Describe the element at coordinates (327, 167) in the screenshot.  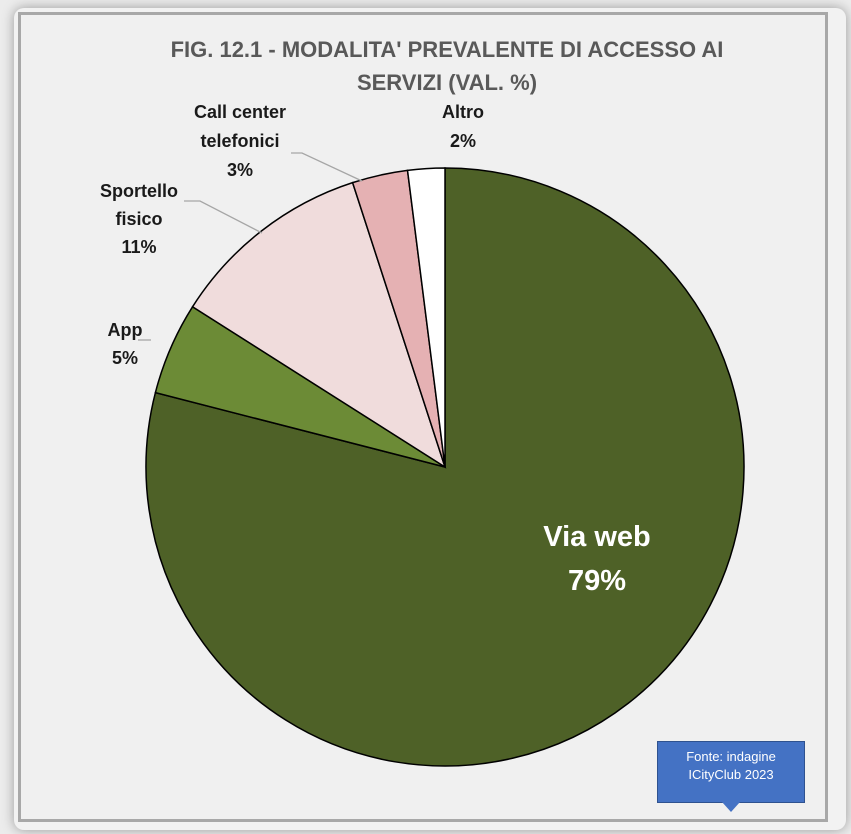
I see `leader-line-call-center-telefonici` at that location.